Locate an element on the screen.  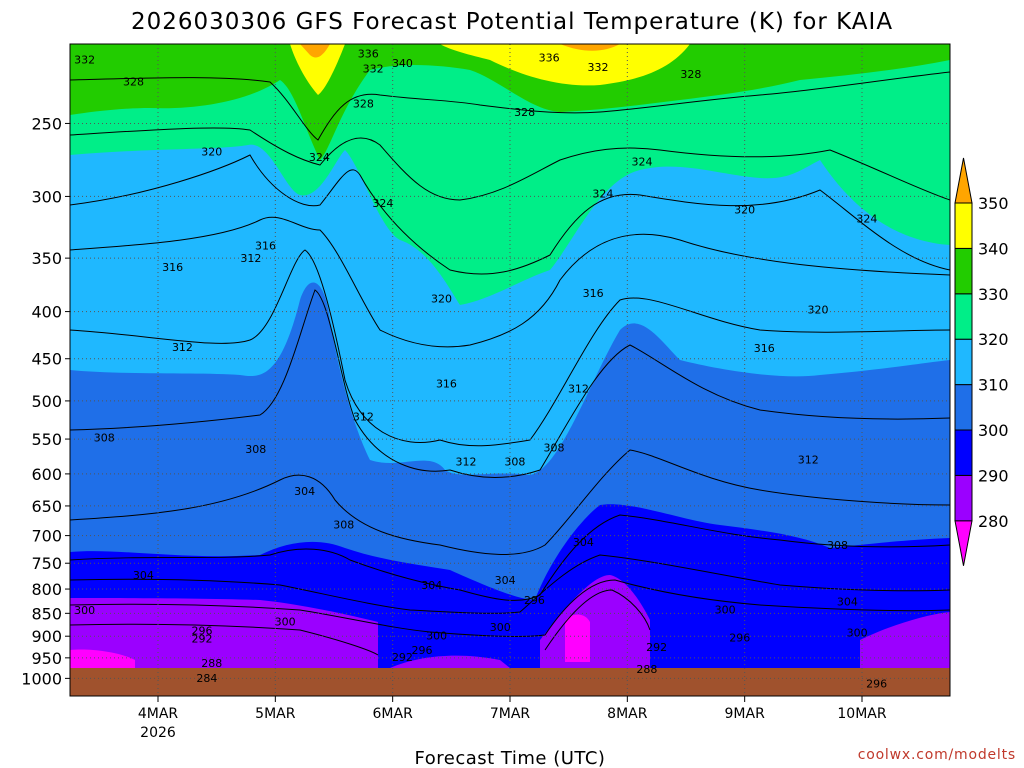
y-tick-label: 350 is located at coordinates (46, 258).